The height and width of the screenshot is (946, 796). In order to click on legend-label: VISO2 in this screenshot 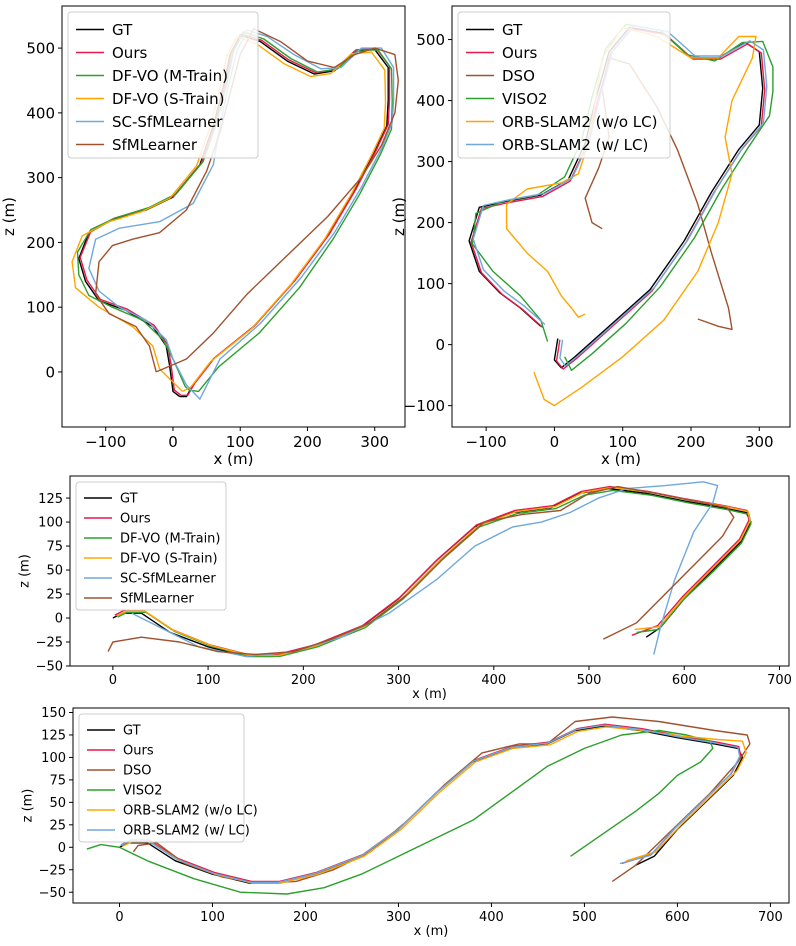, I will do `click(525, 99)`.